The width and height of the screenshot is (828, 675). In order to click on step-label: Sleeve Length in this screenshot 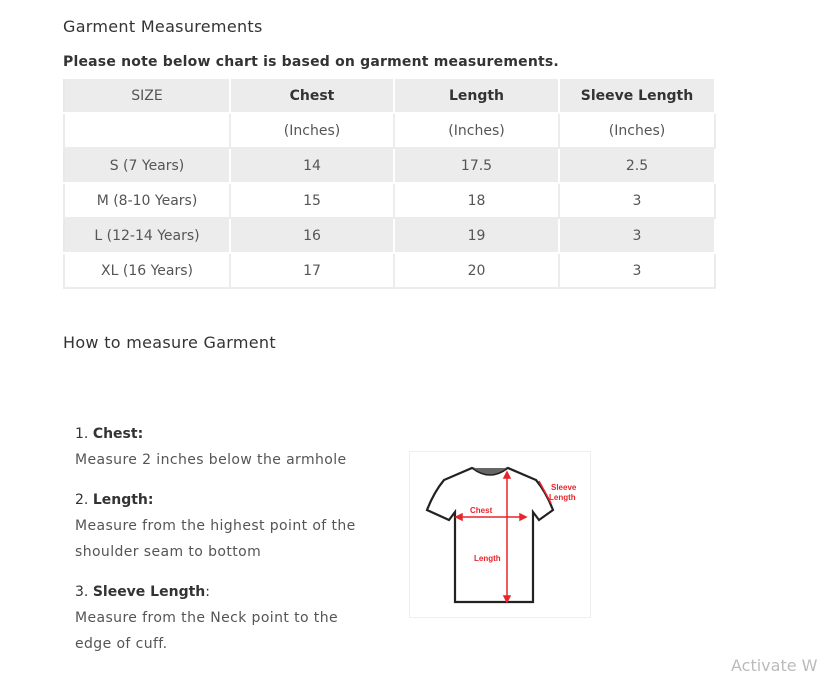, I will do `click(149, 592)`.